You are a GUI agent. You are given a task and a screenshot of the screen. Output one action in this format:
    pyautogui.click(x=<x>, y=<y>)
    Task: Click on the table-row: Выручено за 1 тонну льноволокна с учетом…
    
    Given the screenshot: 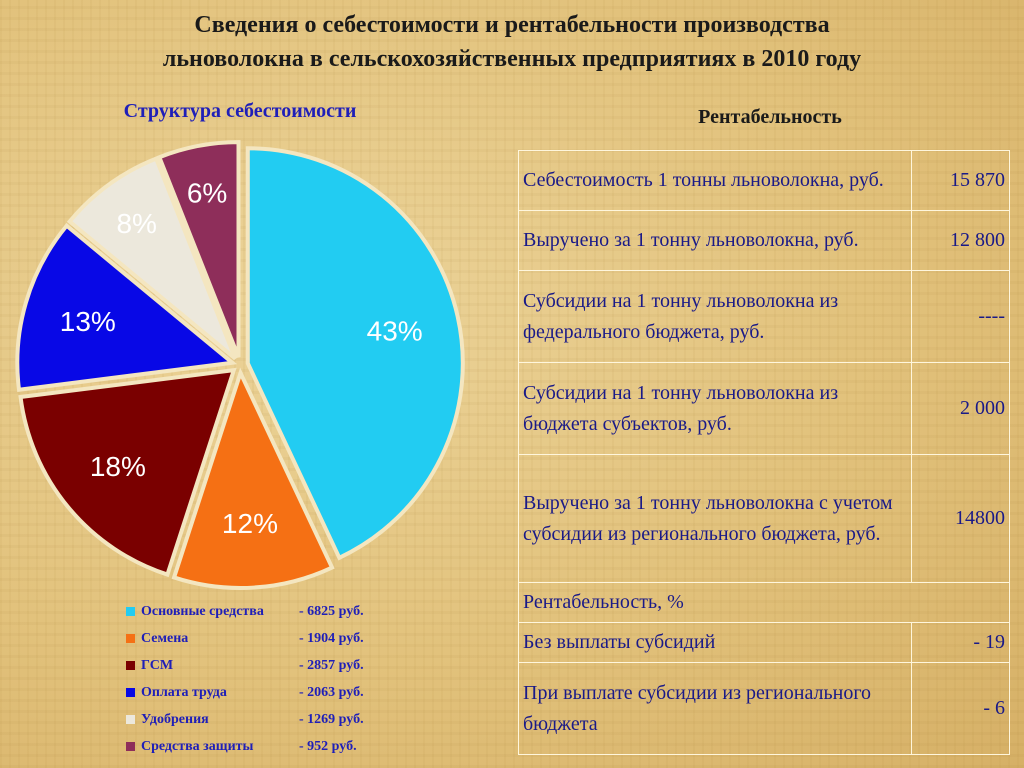 What is the action you would take?
    pyautogui.click(x=764, y=518)
    